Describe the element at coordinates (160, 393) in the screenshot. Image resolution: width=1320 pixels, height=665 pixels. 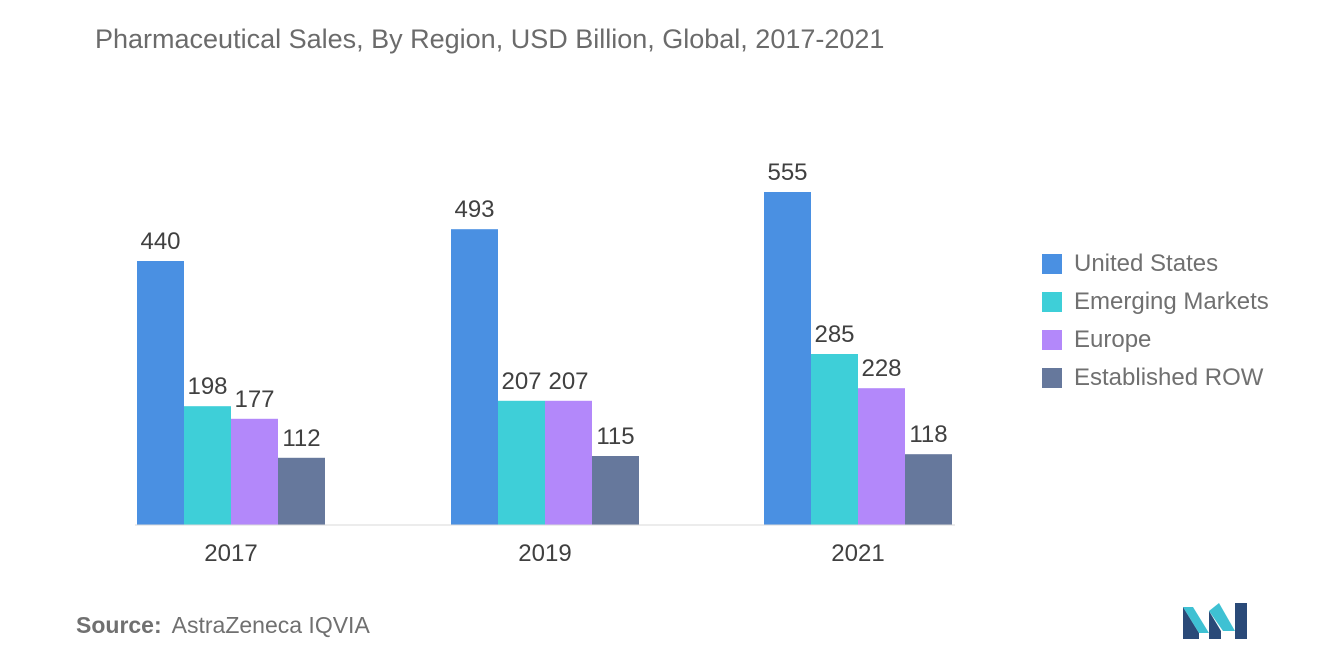
I see `bar-2017-united-states` at that location.